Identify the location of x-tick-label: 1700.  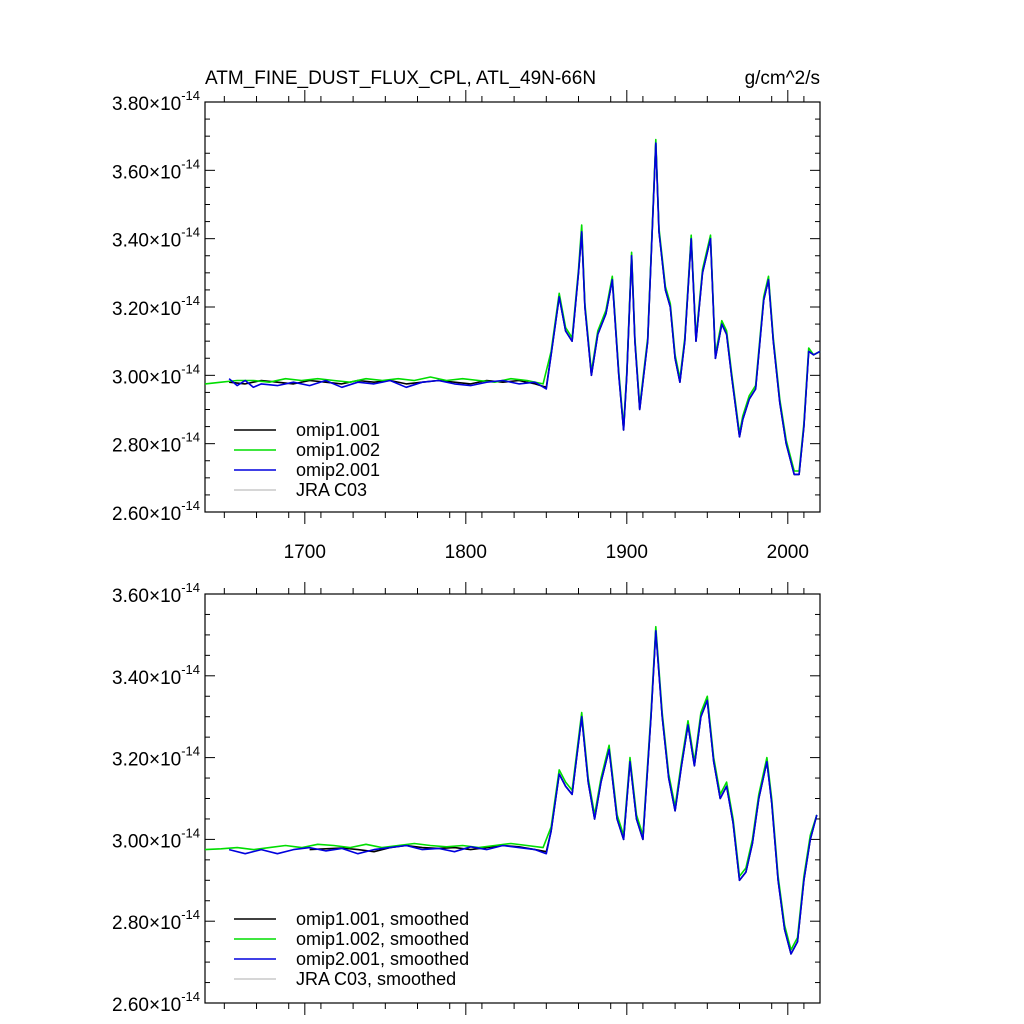
(305, 552).